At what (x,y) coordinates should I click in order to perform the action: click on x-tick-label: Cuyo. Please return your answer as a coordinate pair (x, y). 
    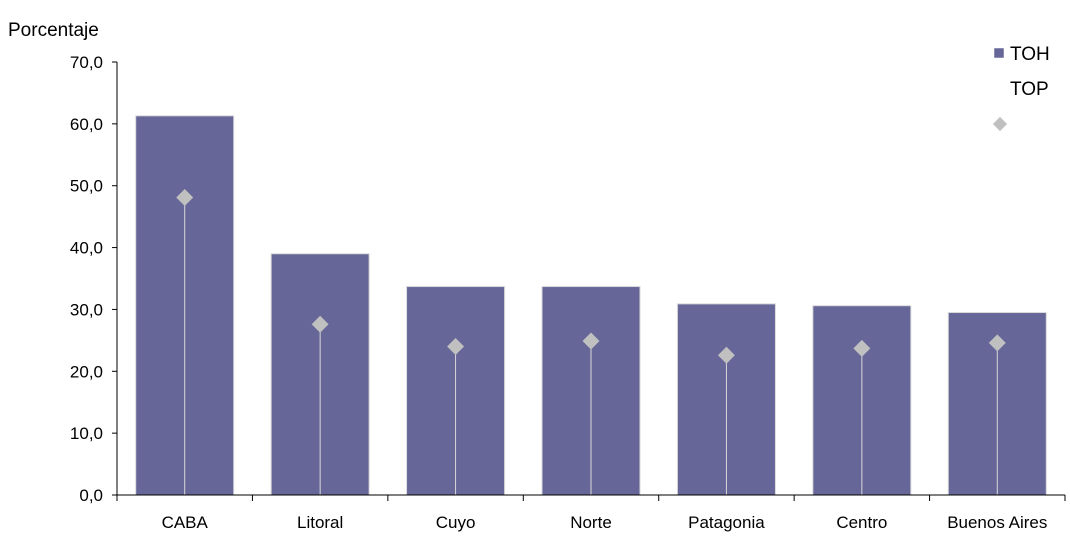
    Looking at the image, I should click on (456, 522).